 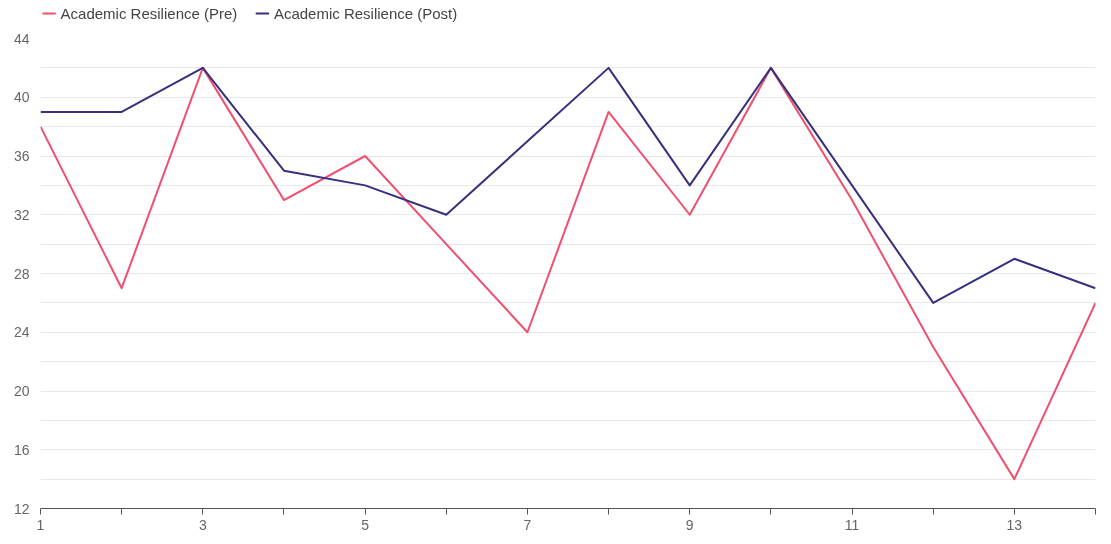 What do you see at coordinates (365, 524) in the screenshot?
I see `x-tick-label: 5` at bounding box center [365, 524].